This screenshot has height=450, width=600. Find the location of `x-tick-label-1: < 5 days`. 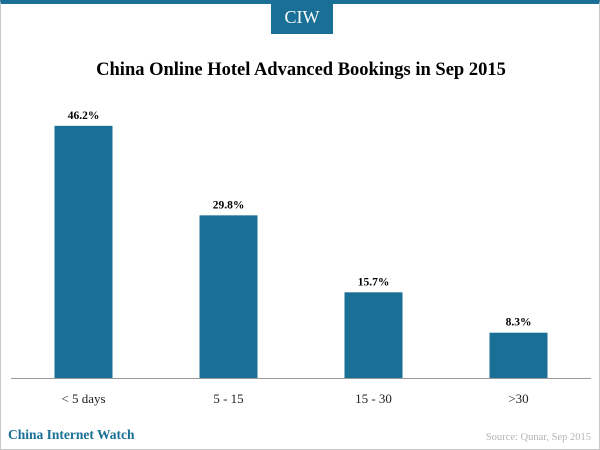

x-tick-label-1: < 5 days is located at coordinates (83, 398).